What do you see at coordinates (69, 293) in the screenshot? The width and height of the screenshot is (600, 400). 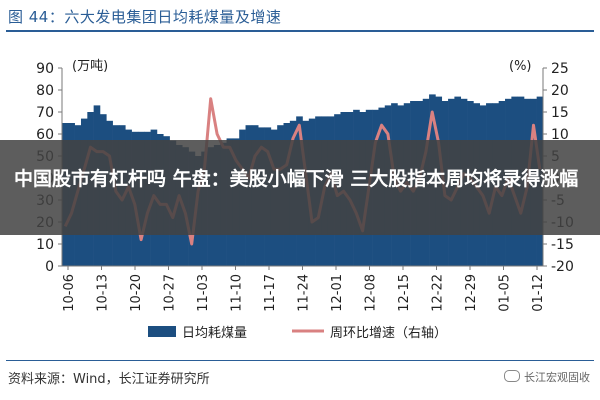 I see `x-tick-label: 10-06` at bounding box center [69, 293].